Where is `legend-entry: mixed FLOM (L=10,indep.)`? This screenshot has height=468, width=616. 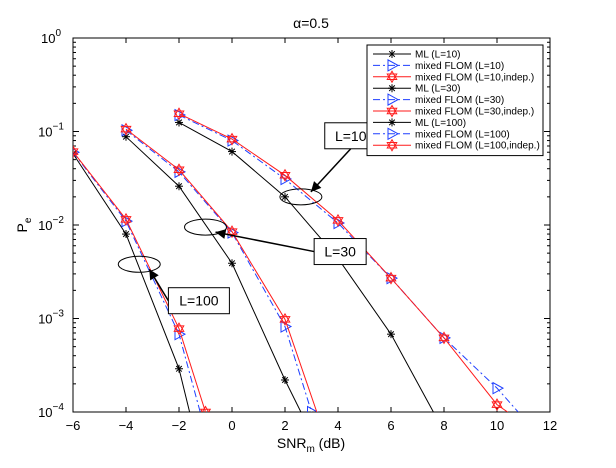 legend-entry: mixed FLOM (L=10,indep.) is located at coordinates (453, 77).